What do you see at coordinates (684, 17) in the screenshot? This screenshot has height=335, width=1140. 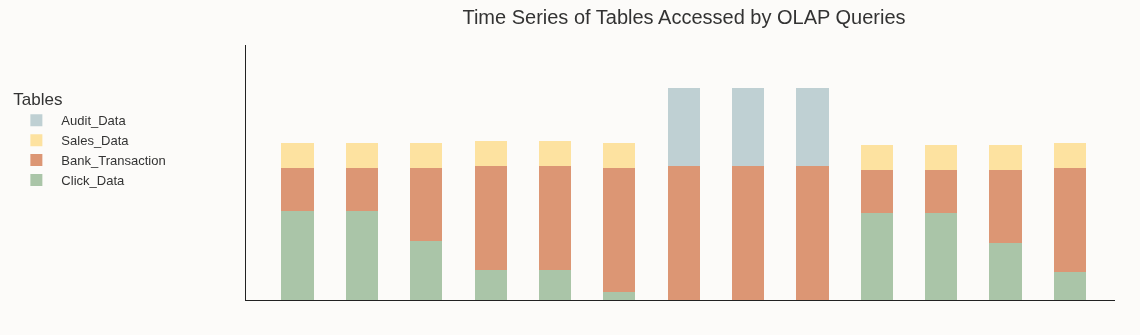 I see `chart-title: Time Series of Tables Accessed by OLAP Queries` at bounding box center [684, 17].